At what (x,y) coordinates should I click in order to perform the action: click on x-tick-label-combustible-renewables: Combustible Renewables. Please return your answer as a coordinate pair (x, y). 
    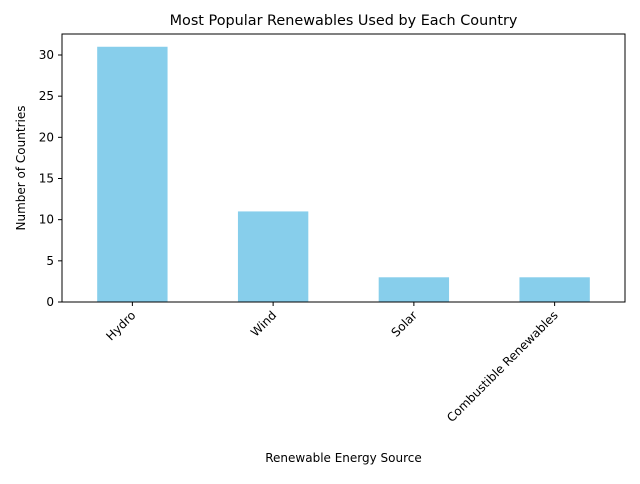
    Looking at the image, I should click on (502, 366).